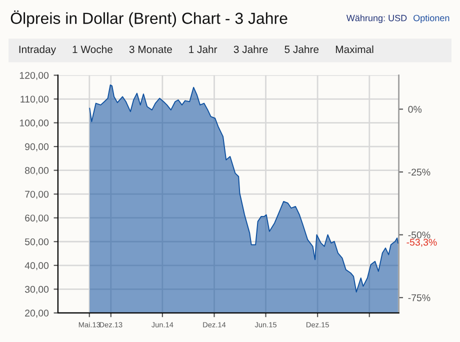 This screenshot has width=460, height=342. Describe the element at coordinates (37, 147) in the screenshot. I see `y-tick-label: 90,00` at that location.